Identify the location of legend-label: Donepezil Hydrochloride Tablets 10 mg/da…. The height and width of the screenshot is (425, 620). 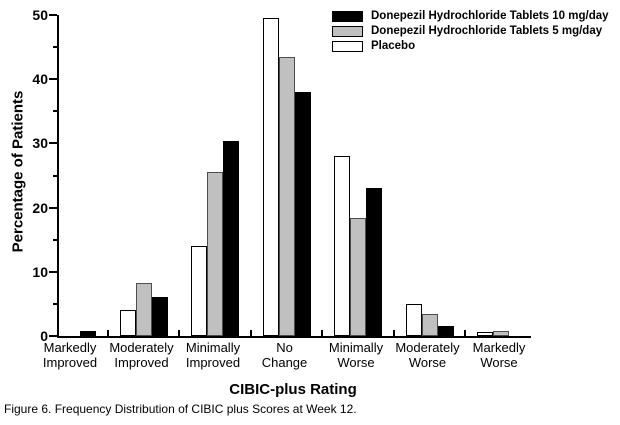
(490, 16).